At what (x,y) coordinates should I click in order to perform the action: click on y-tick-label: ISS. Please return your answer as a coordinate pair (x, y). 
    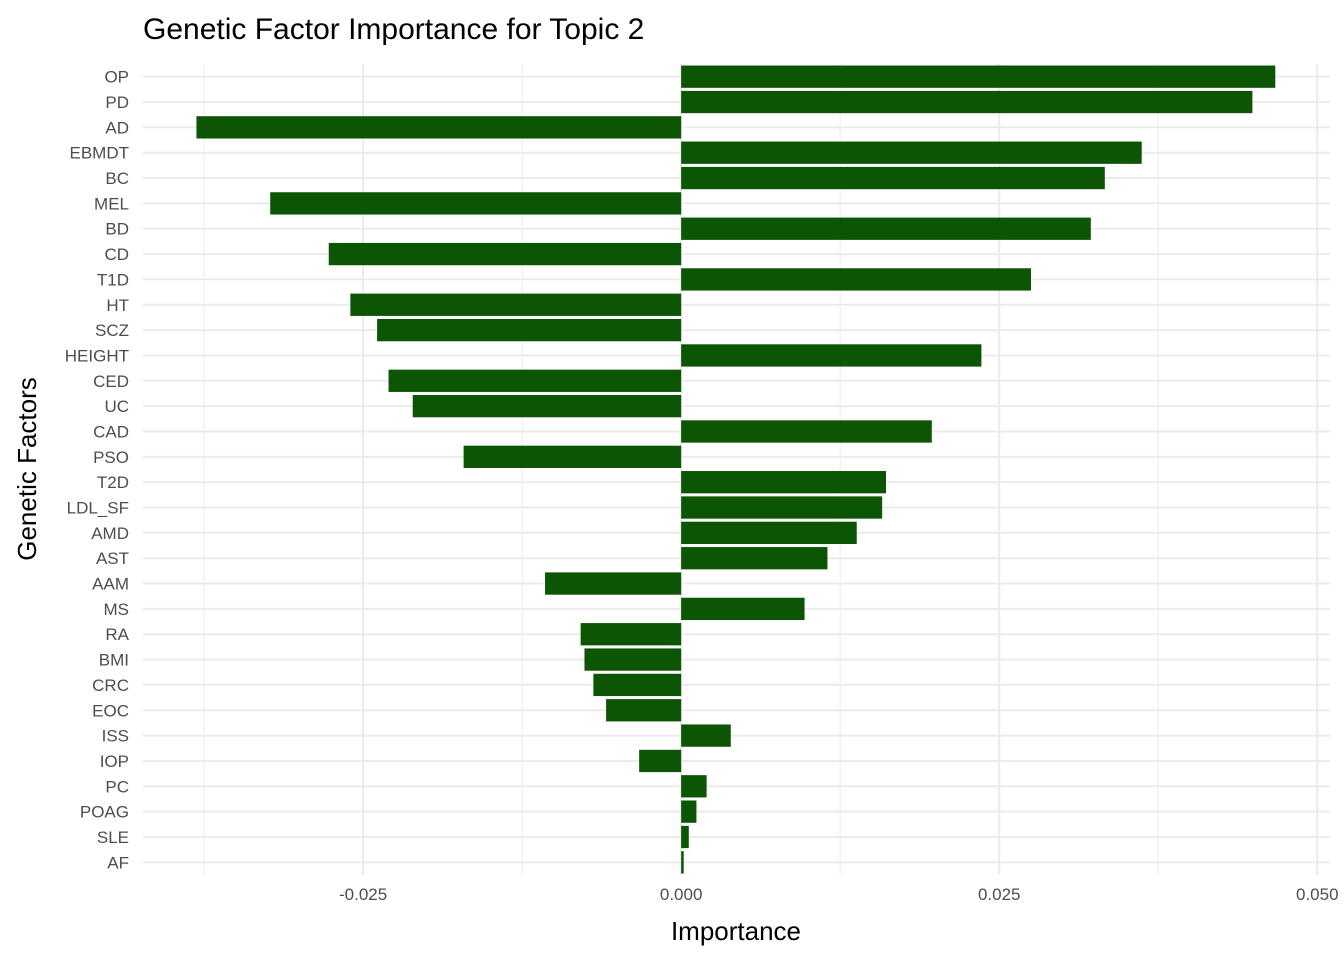
    Looking at the image, I should click on (115, 736).